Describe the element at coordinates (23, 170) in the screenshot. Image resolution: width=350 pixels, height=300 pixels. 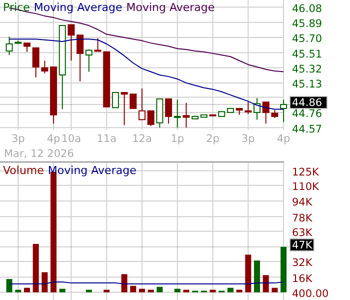
I see `series-label: Volume` at that location.